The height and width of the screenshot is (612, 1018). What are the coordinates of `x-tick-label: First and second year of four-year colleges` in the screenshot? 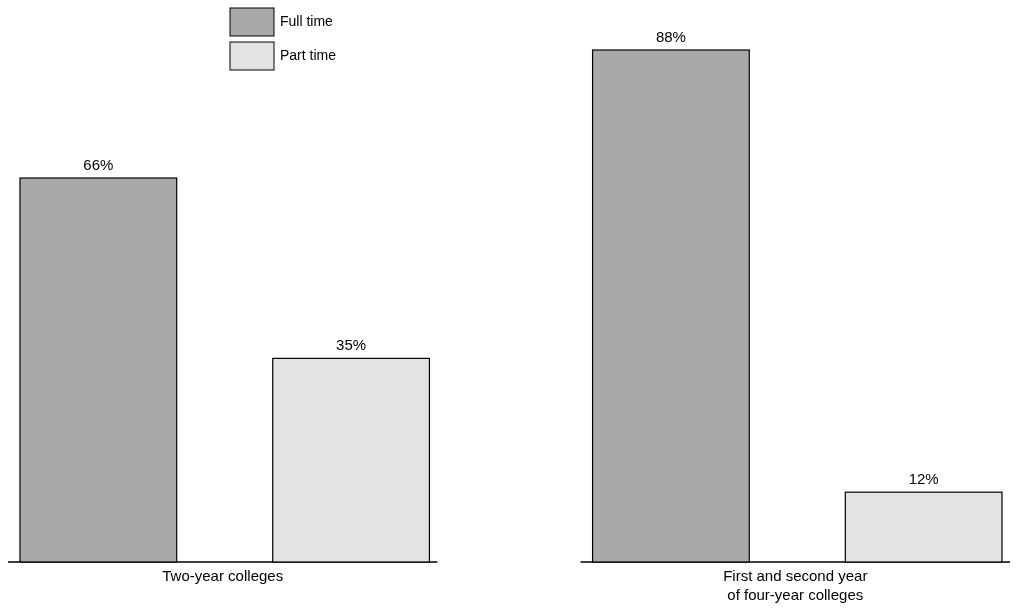 It's located at (795, 585).